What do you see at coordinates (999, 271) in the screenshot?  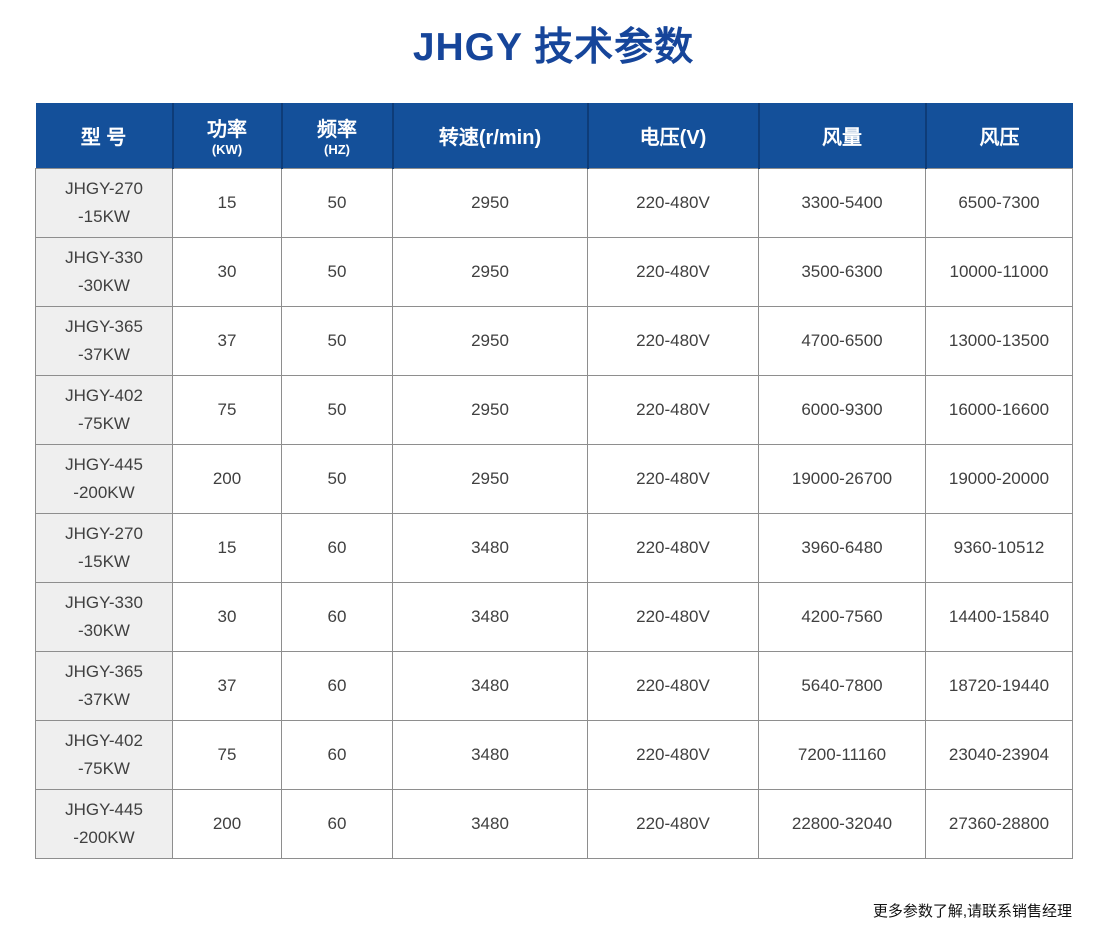 I see `air-pressure-cell: 10000-11000` at bounding box center [999, 271].